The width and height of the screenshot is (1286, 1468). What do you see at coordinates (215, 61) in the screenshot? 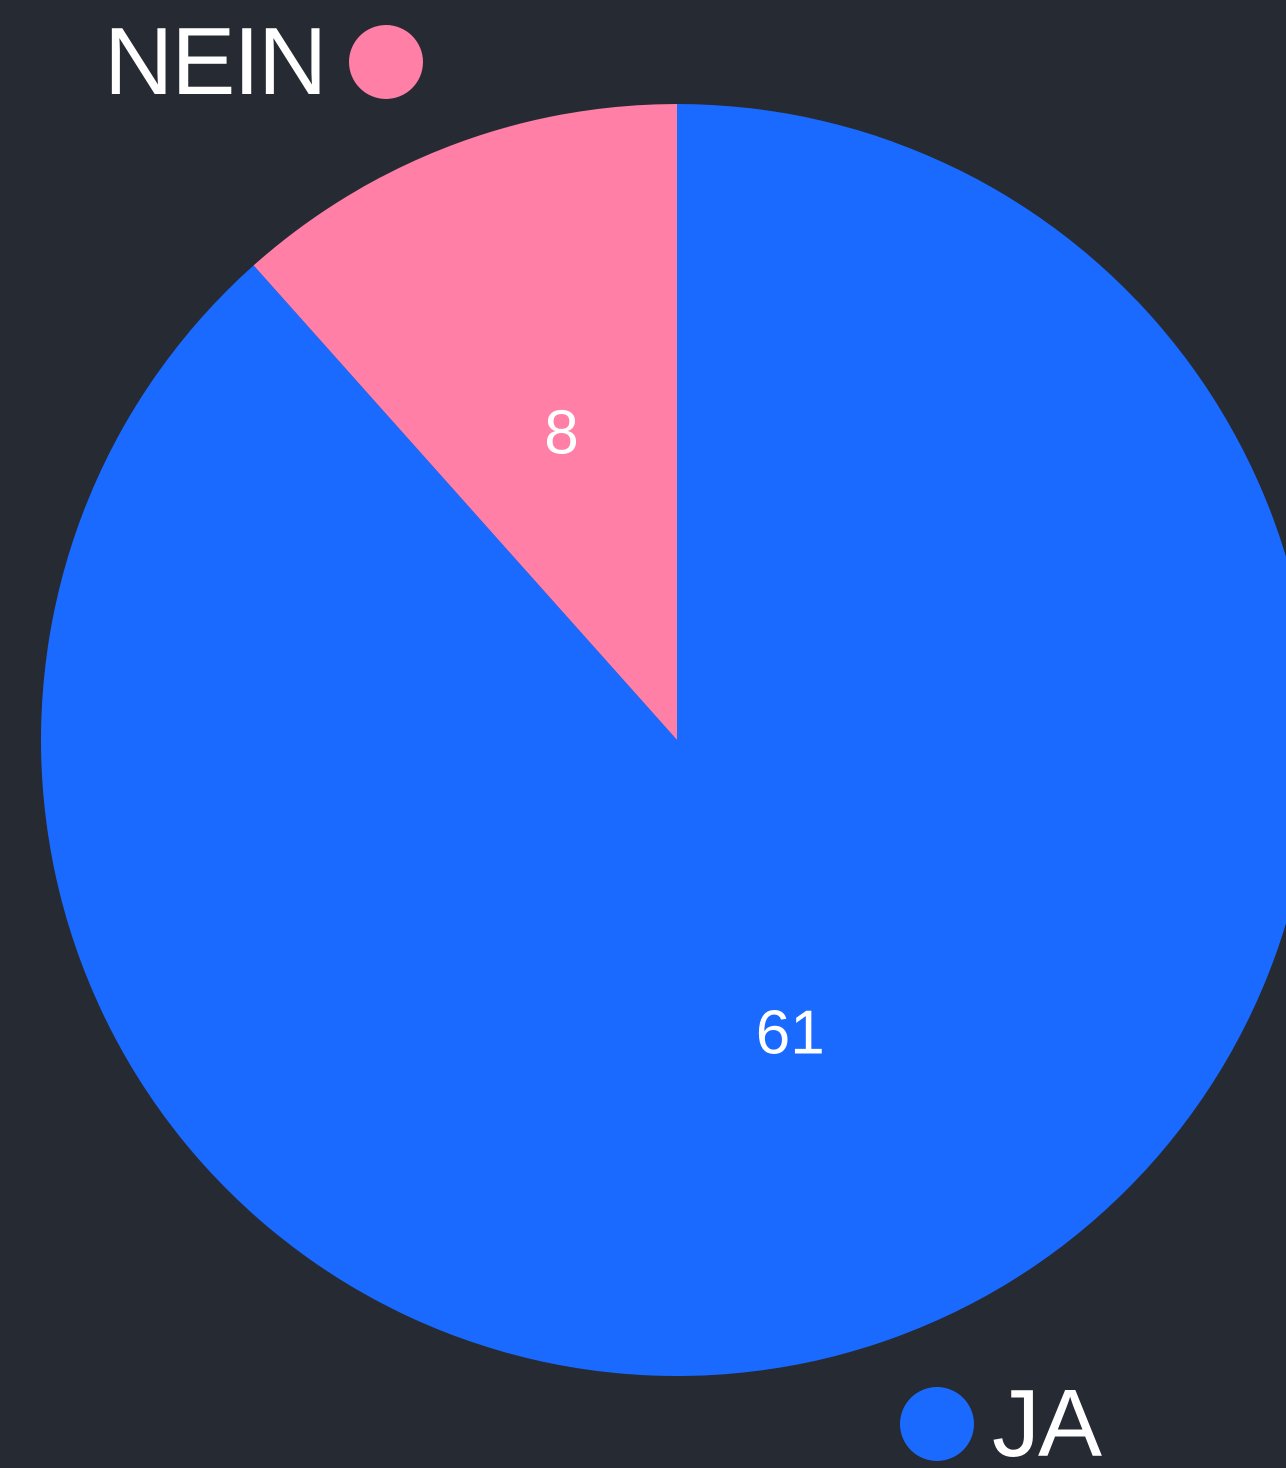
I see `legend-label-nein: NEIN` at bounding box center [215, 61].